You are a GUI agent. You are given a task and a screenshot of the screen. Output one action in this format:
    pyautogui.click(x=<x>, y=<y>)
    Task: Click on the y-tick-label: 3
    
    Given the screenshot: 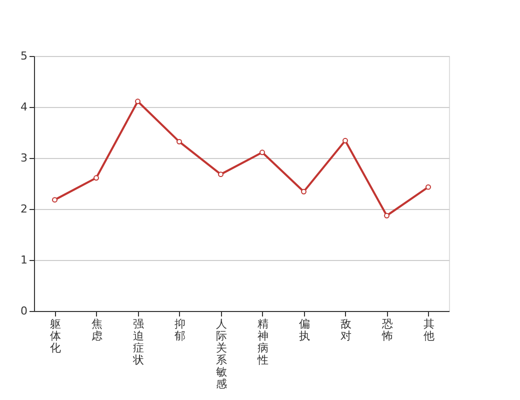 What is the action you would take?
    pyautogui.click(x=24, y=158)
    